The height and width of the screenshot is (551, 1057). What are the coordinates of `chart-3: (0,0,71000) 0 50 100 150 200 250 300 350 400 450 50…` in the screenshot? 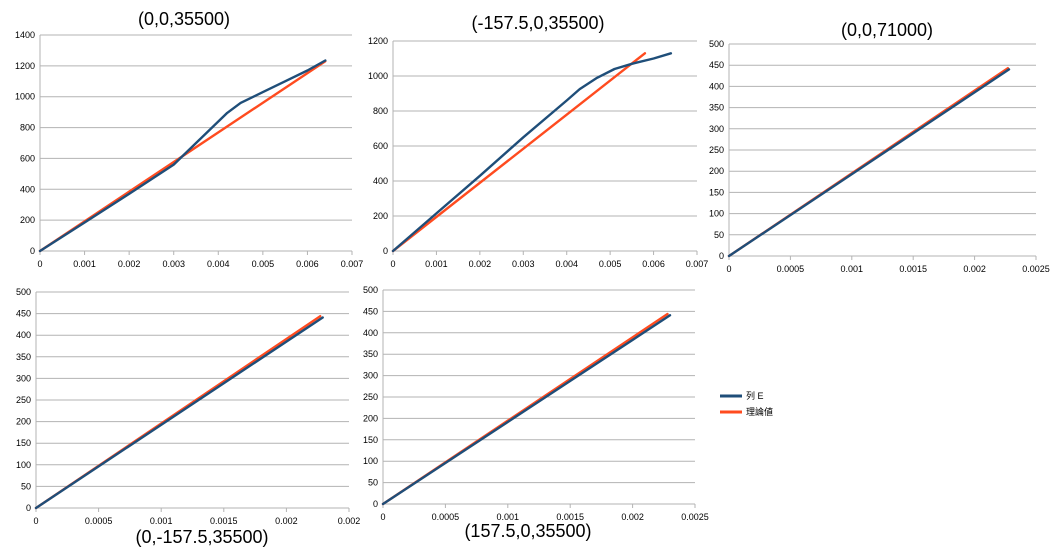 It's located at (879, 147).